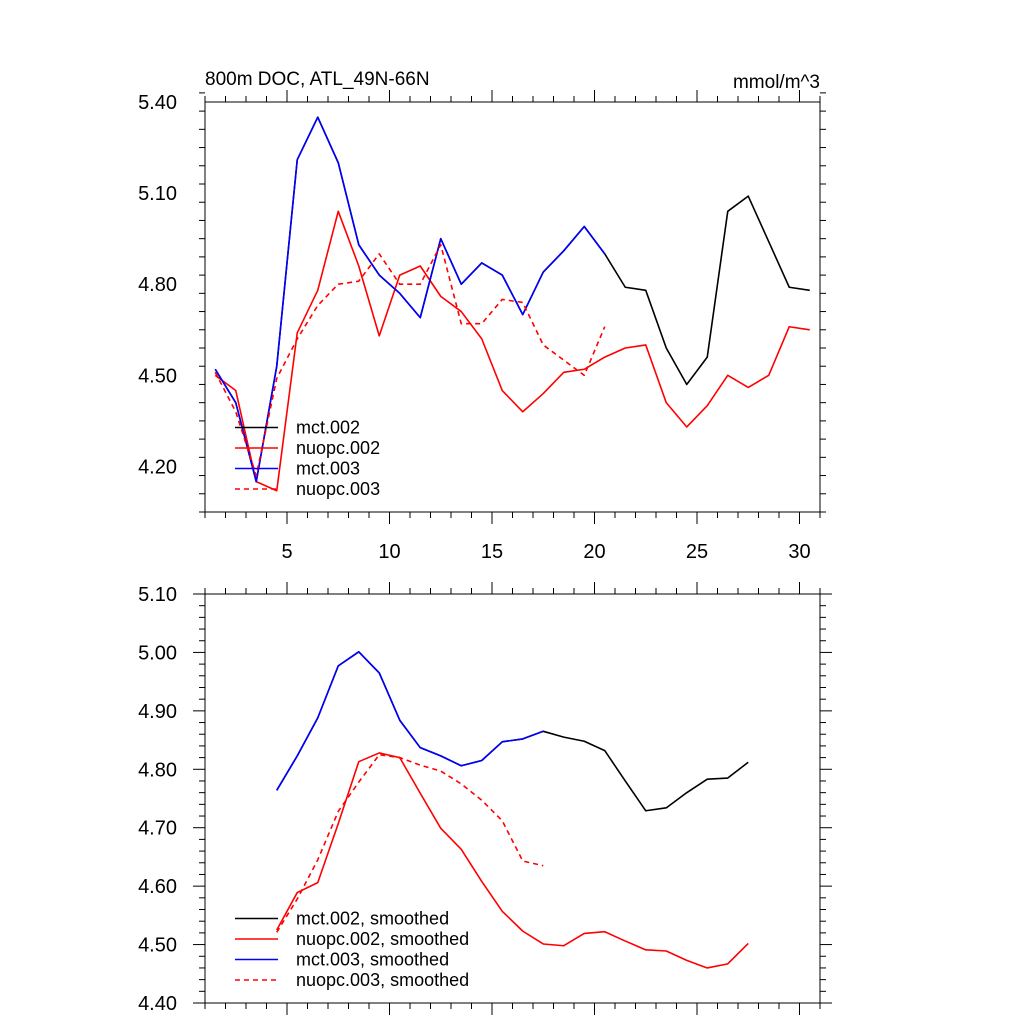  What do you see at coordinates (317, 79) in the screenshot?
I see `chart-title: 800m DOC, ATL_49N-66N` at bounding box center [317, 79].